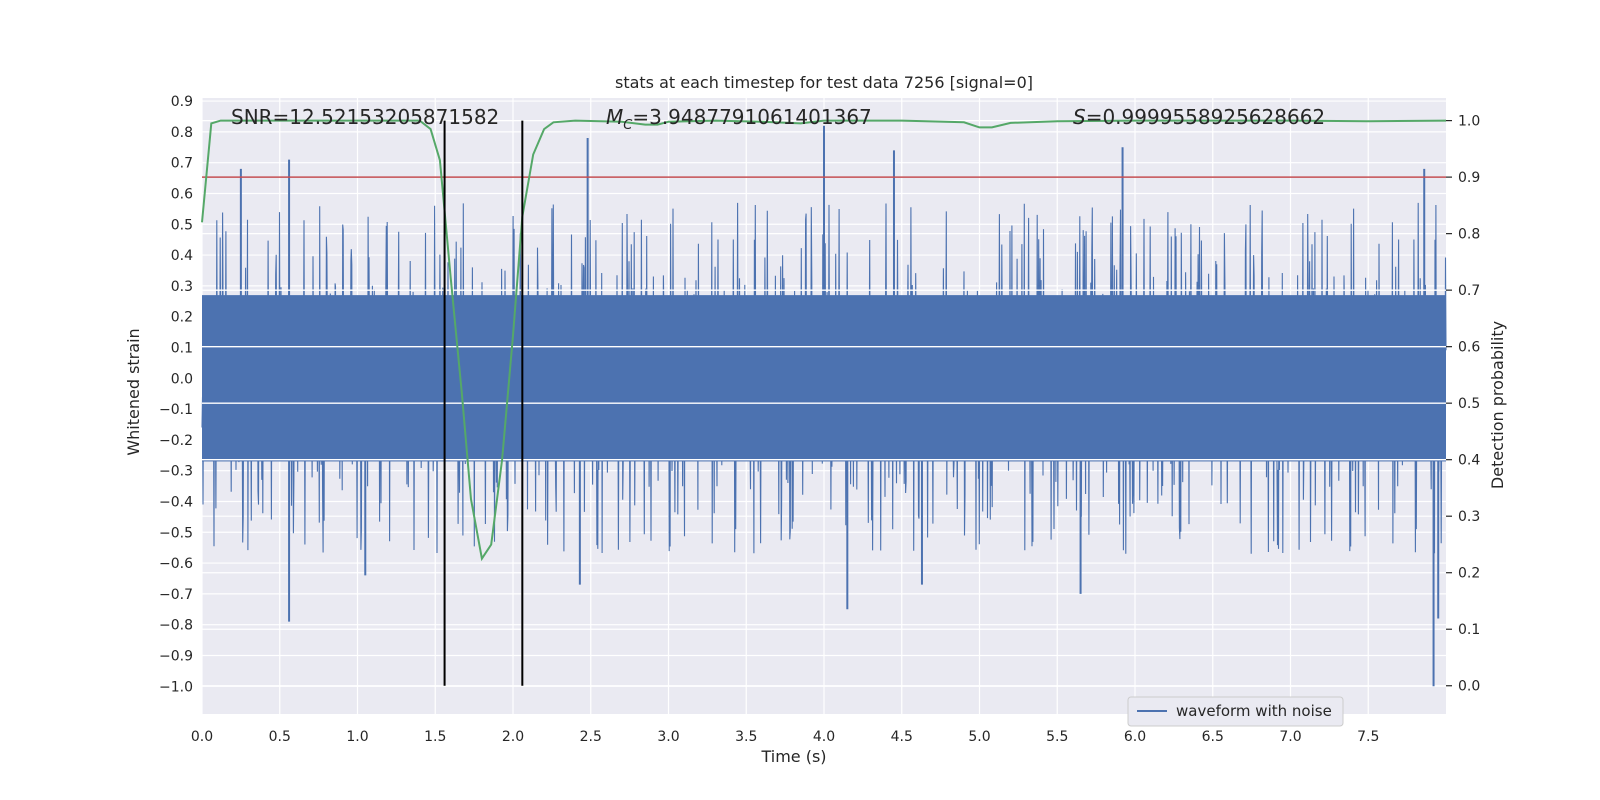 The image size is (1600, 800). I want to click on legend: waveform with noise, so click(1235, 711).